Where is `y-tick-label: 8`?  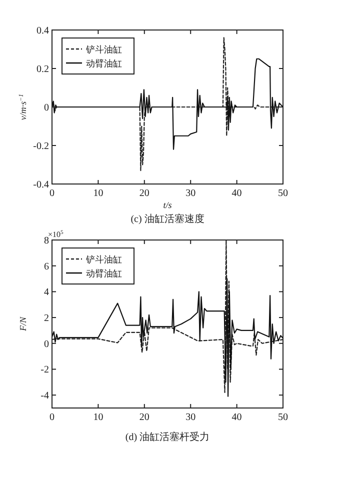
y-tick-label: 8 is located at coordinates (46, 241).